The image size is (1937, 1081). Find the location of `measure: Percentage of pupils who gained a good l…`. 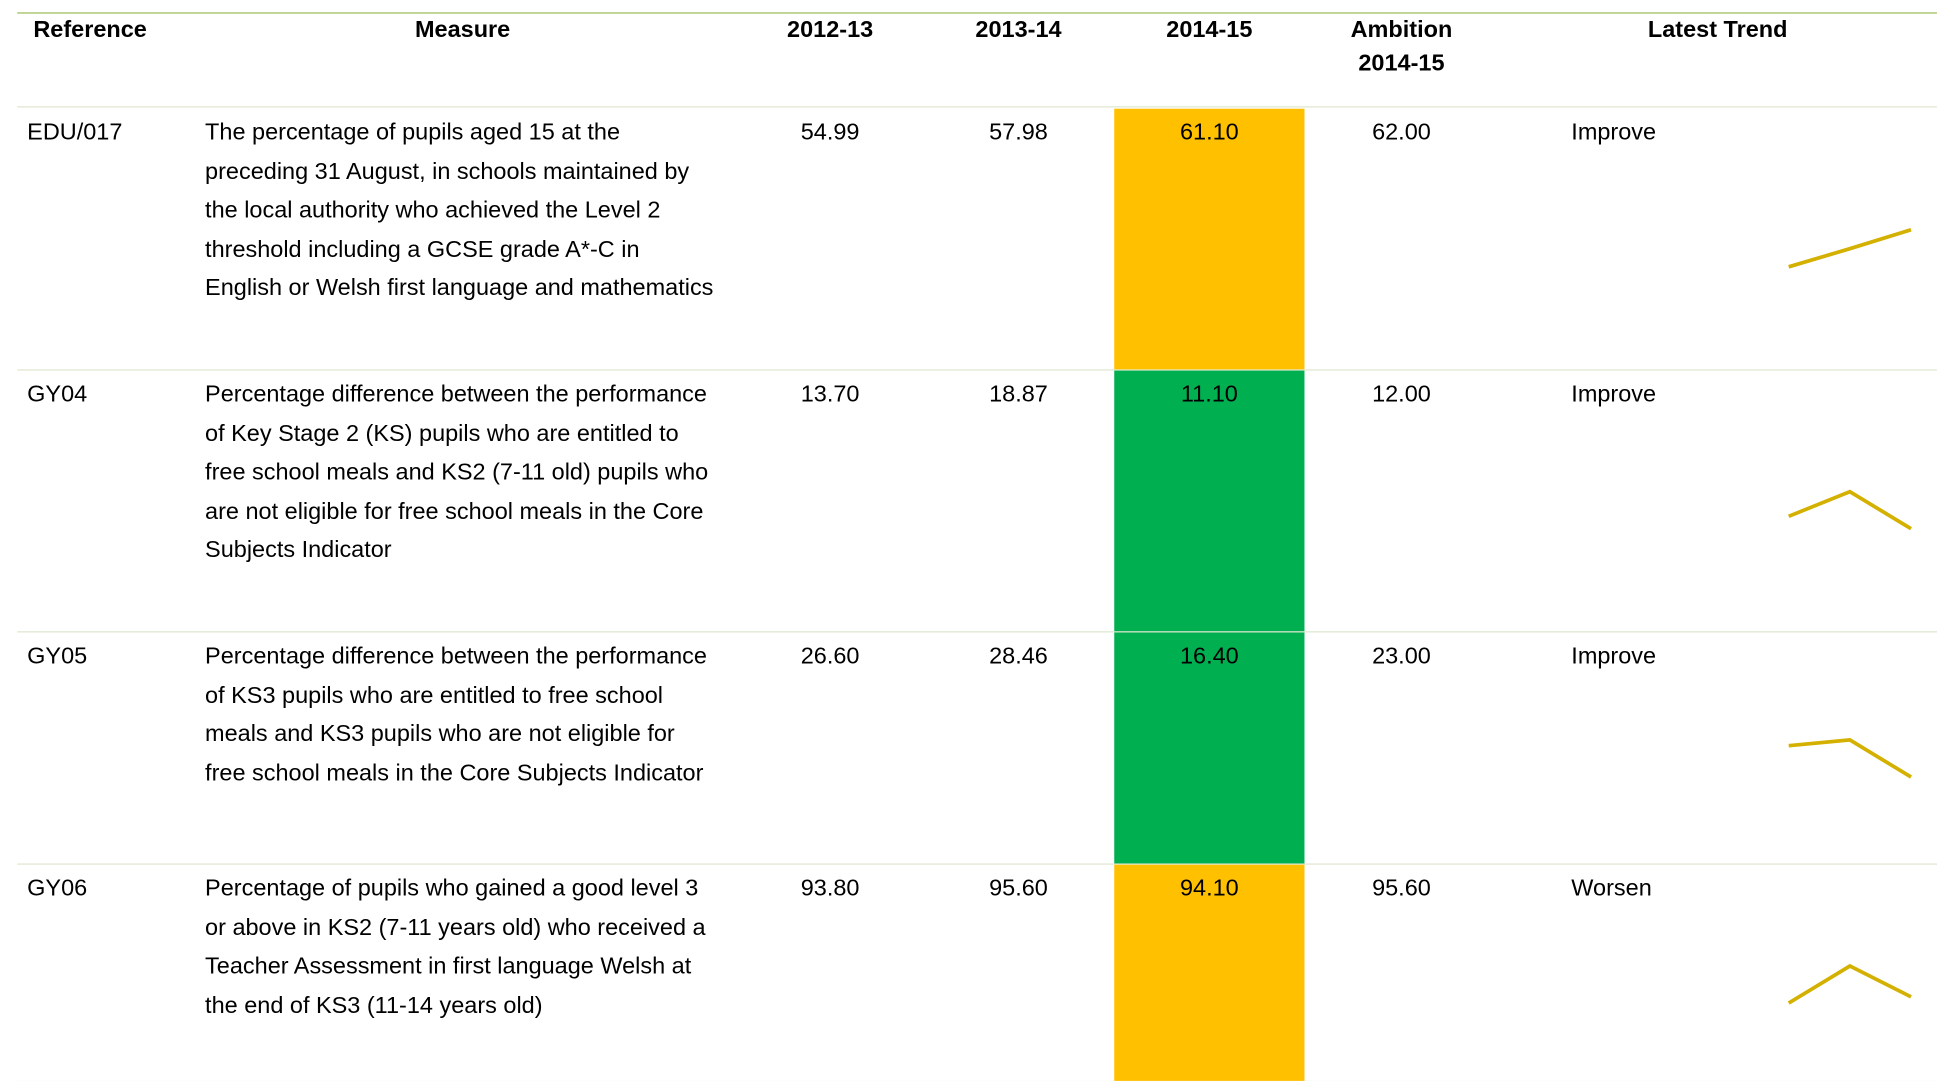

measure: Percentage of pupils who gained a good l… is located at coordinates (455, 947).